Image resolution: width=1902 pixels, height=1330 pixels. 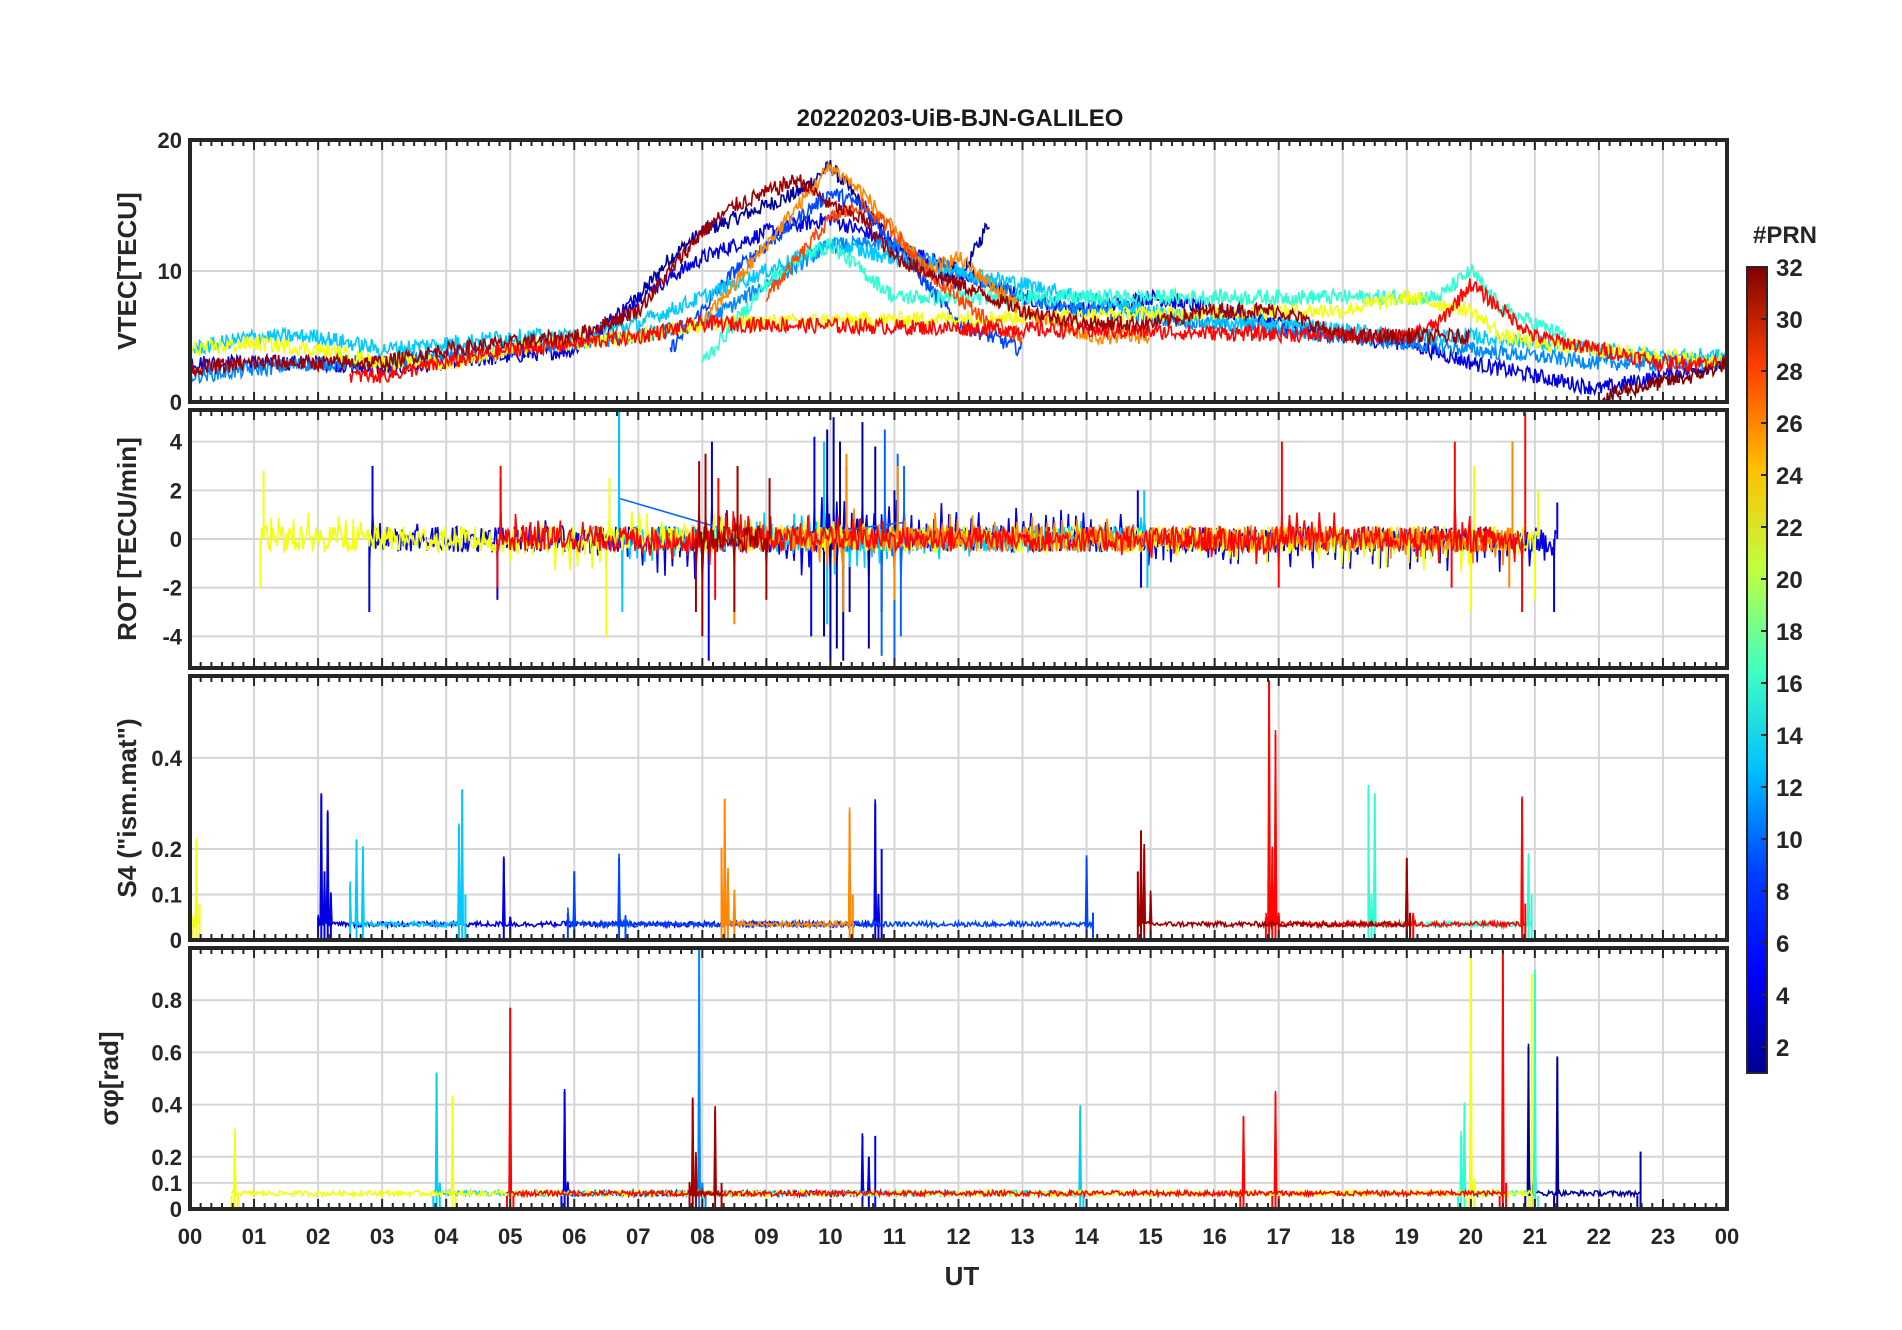 What do you see at coordinates (962, 1276) in the screenshot?
I see `x-axis-label: UT` at bounding box center [962, 1276].